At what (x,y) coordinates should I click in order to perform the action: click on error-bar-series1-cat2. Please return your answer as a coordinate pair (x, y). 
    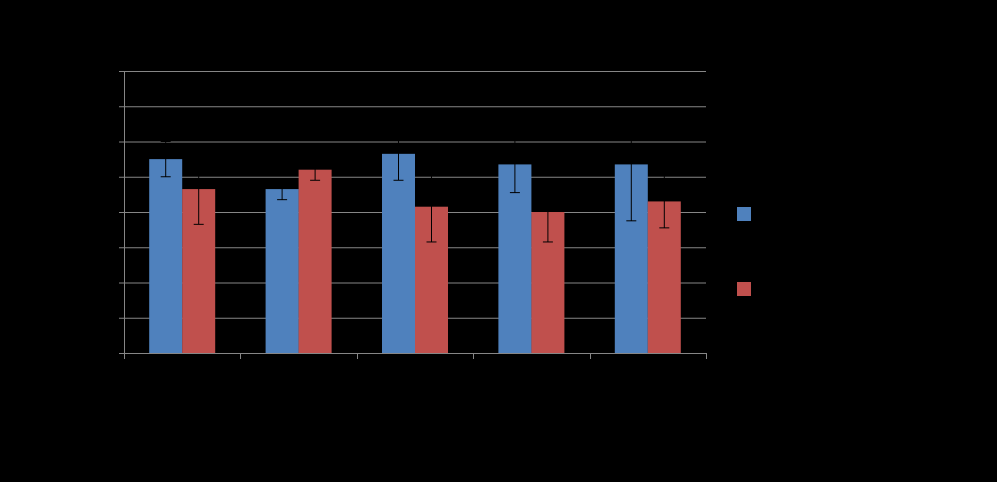
    Looking at the image, I should click on (282, 189).